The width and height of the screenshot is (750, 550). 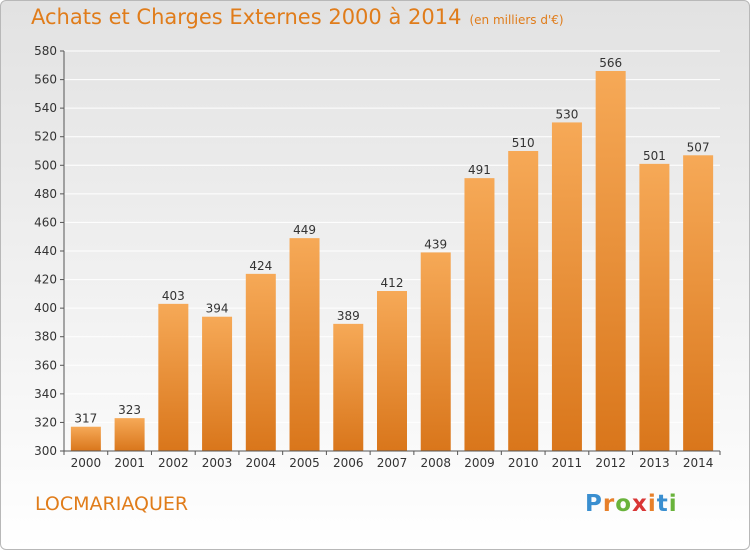 I want to click on y-tick-label: 540, so click(x=45, y=108).